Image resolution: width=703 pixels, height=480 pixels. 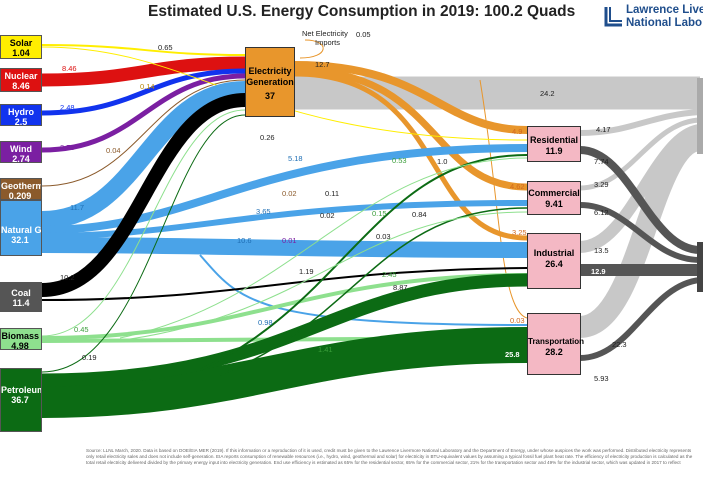 I want to click on source-petroleum-value: 36.7, so click(x=20, y=400).